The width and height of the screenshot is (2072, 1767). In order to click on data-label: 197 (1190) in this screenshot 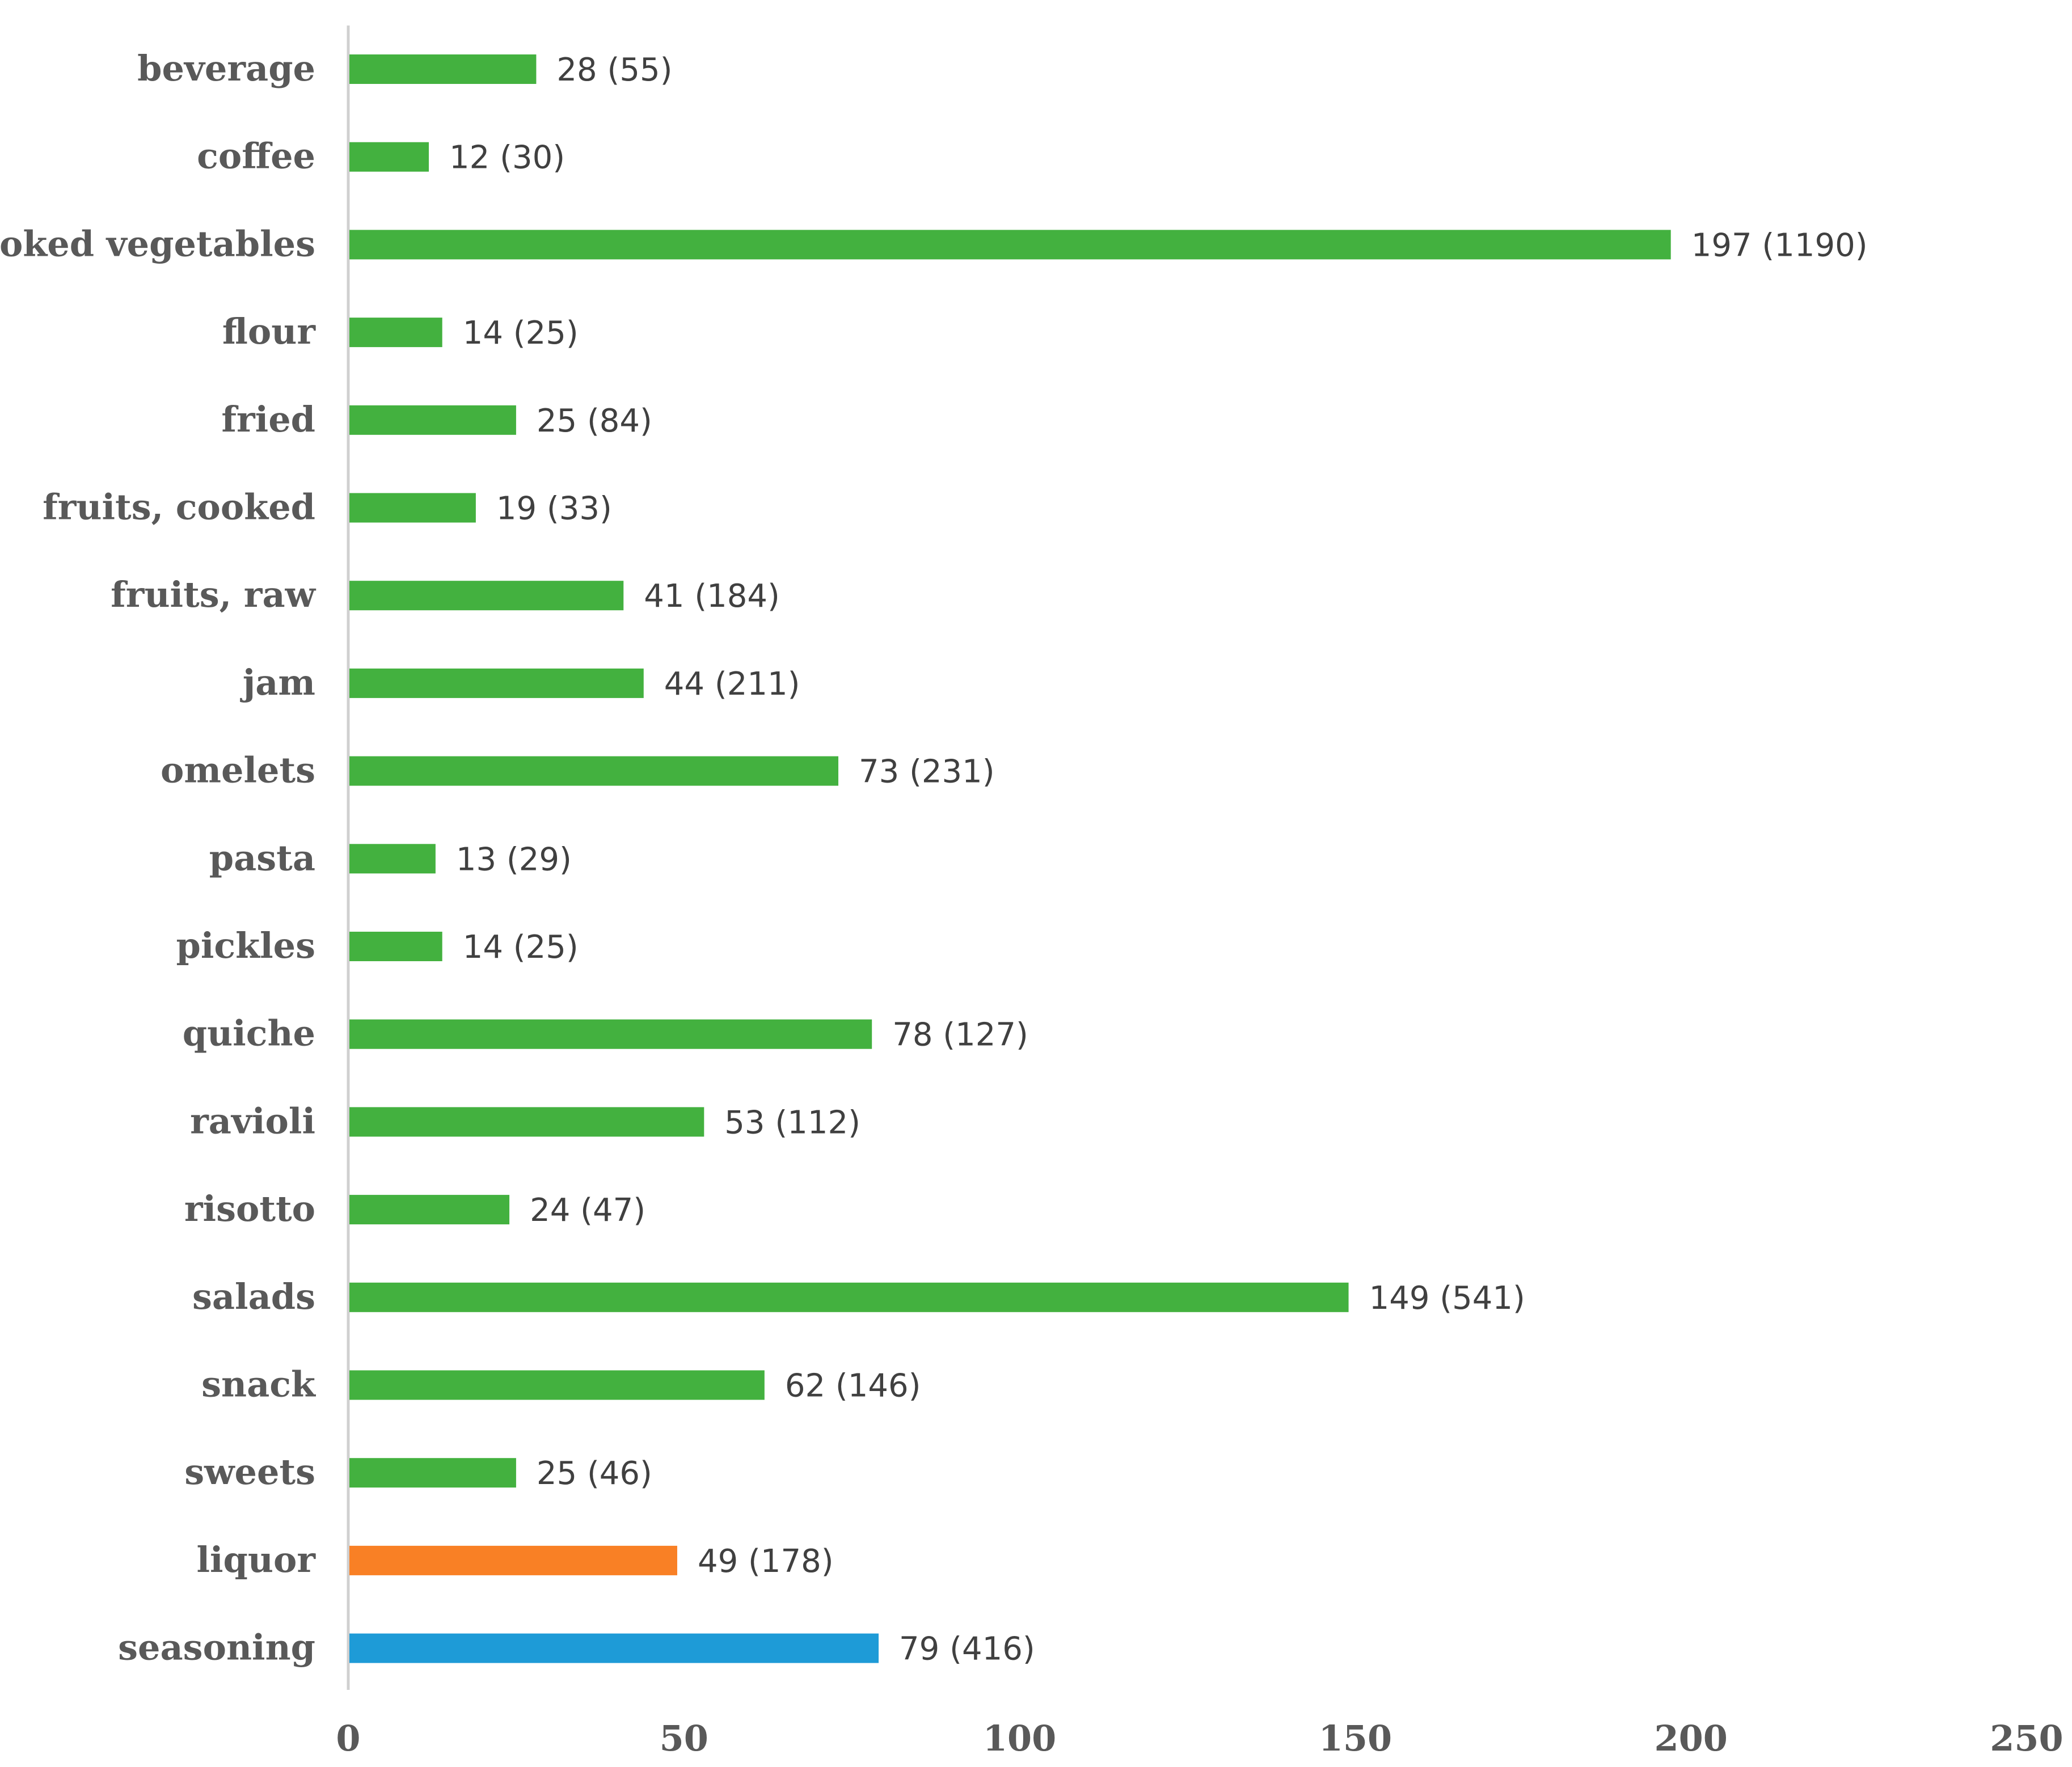, I will do `click(1779, 245)`.